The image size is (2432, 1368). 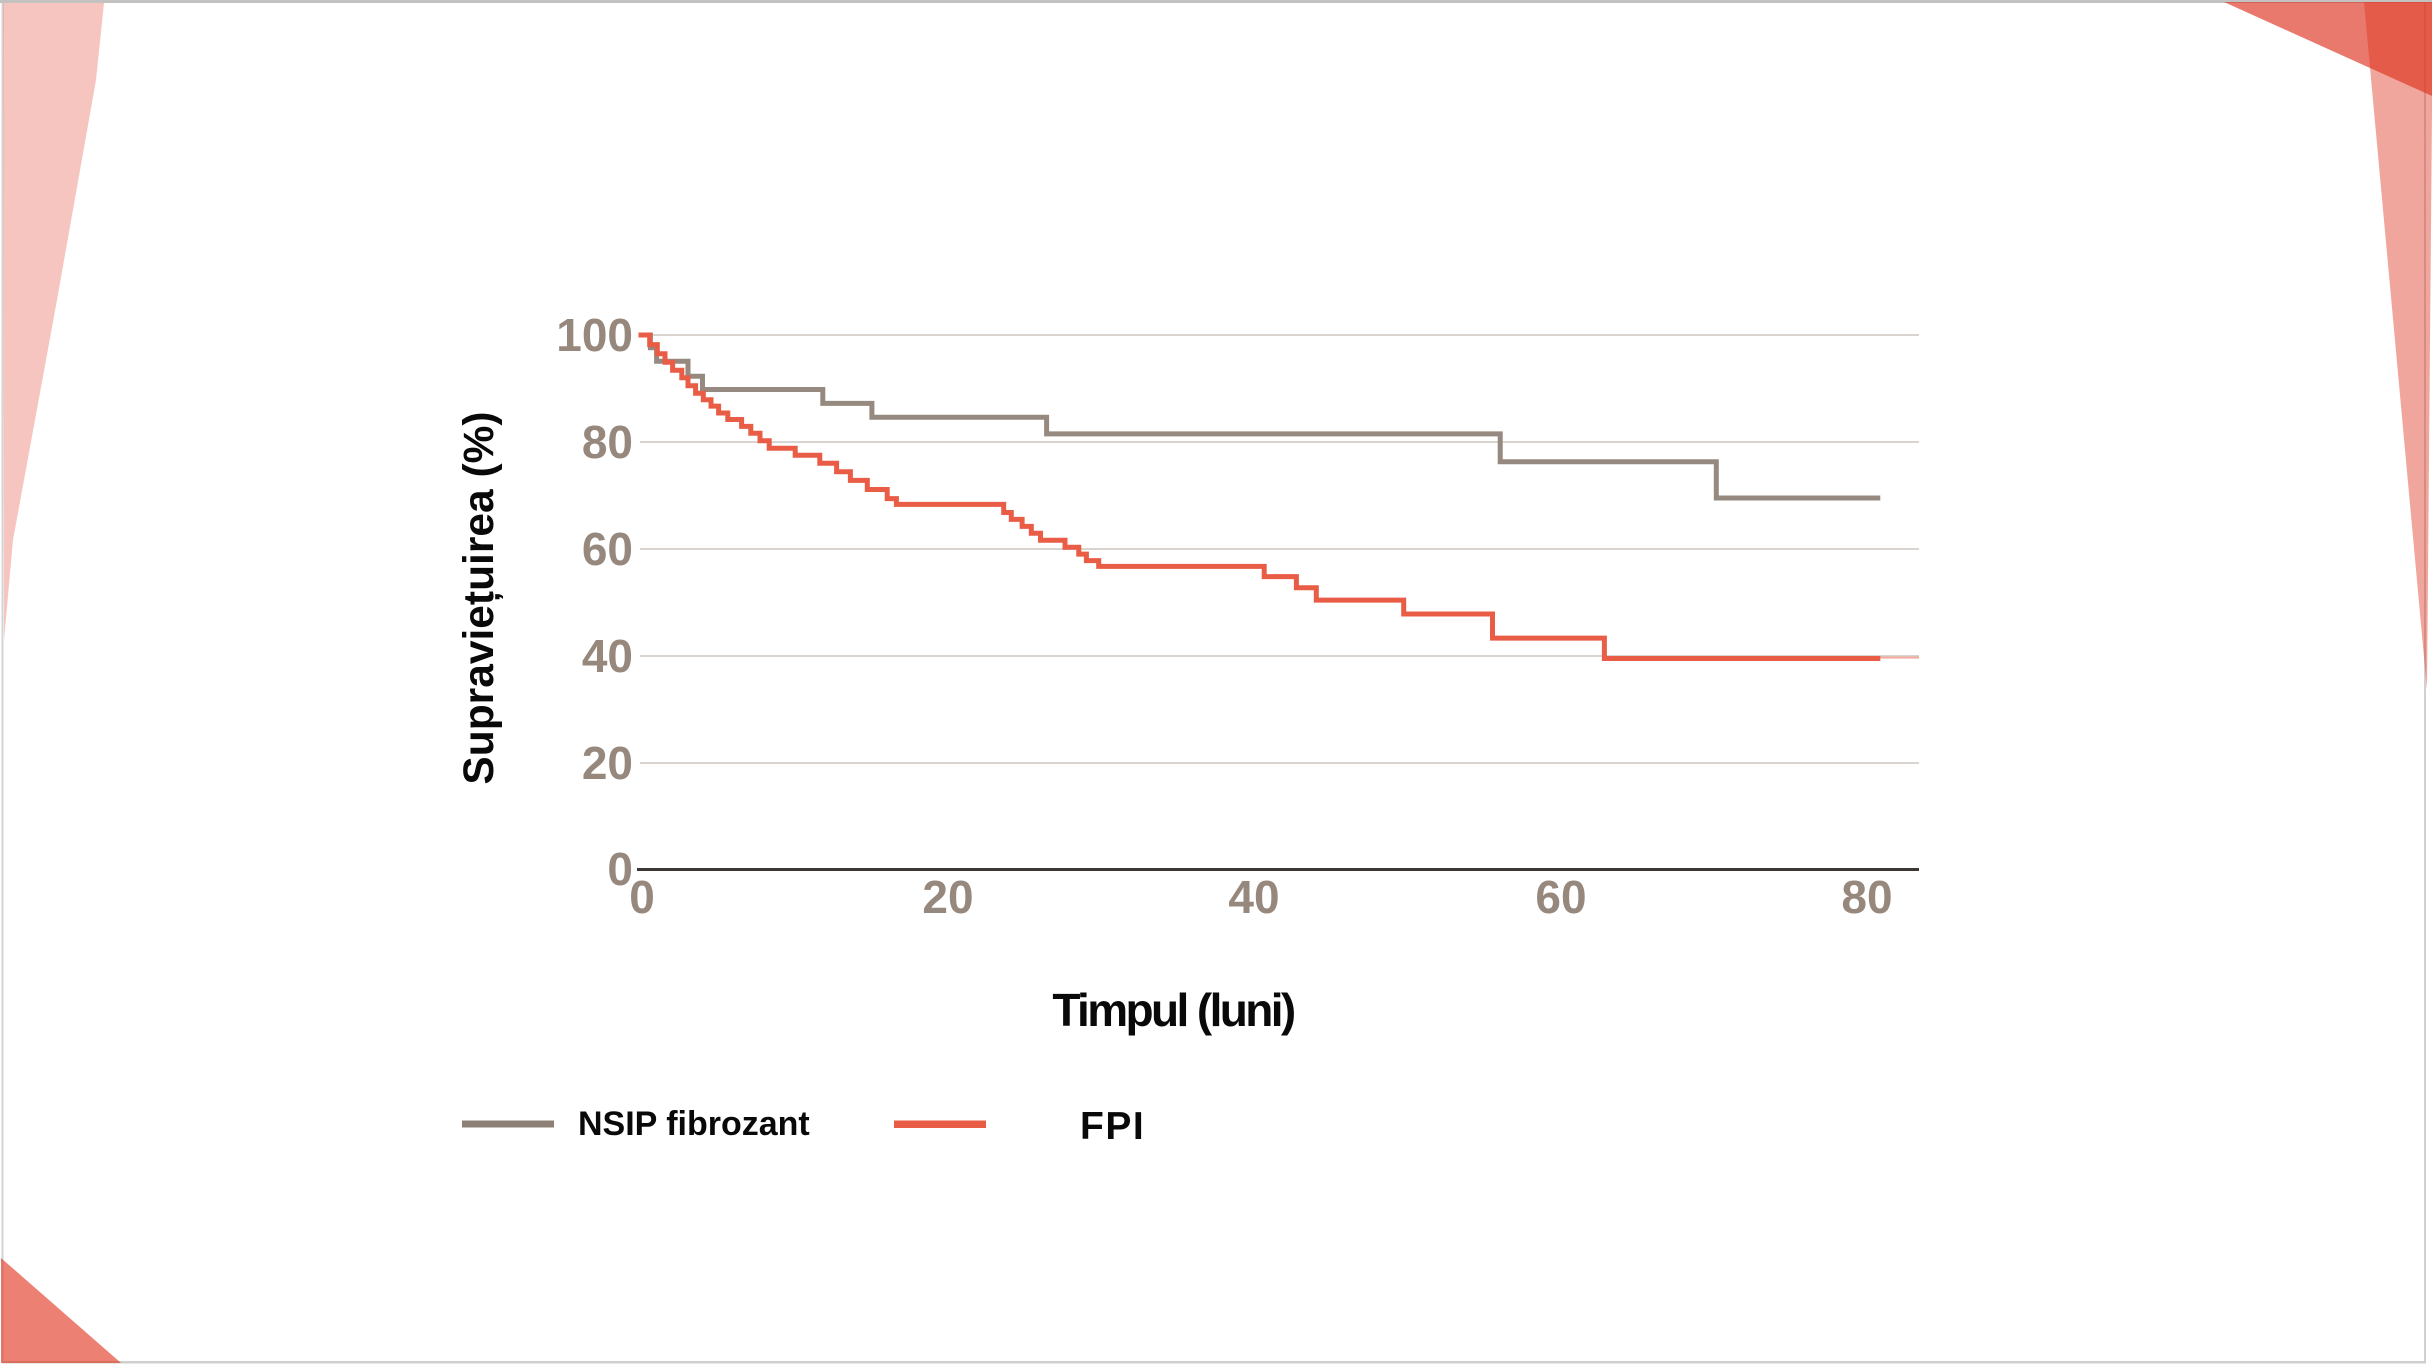 I want to click on svg-text: NSIP fibrozant, so click(x=694, y=1124).